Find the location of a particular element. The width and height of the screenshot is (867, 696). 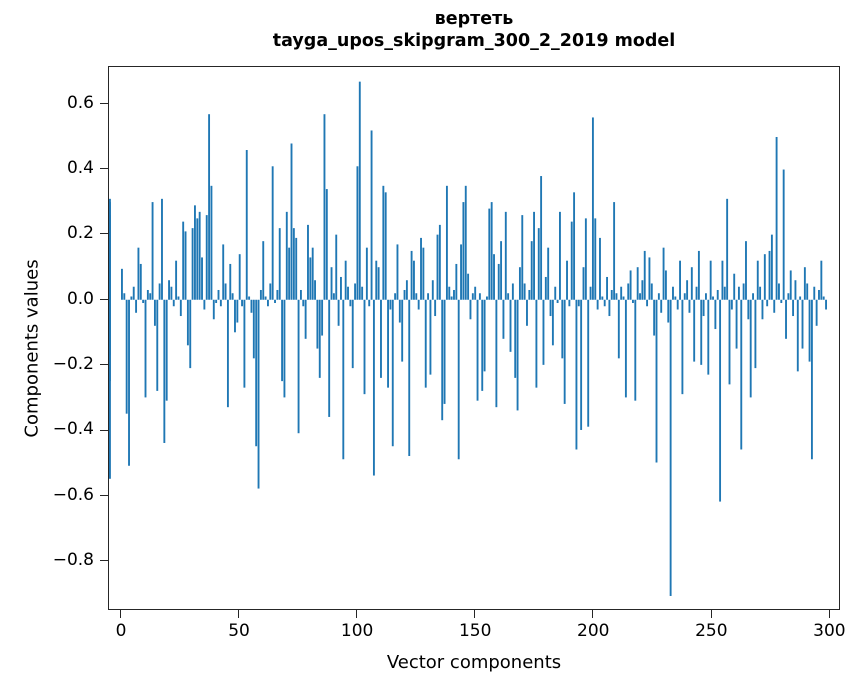

y-tick-label: 0.2 is located at coordinates (80, 233).